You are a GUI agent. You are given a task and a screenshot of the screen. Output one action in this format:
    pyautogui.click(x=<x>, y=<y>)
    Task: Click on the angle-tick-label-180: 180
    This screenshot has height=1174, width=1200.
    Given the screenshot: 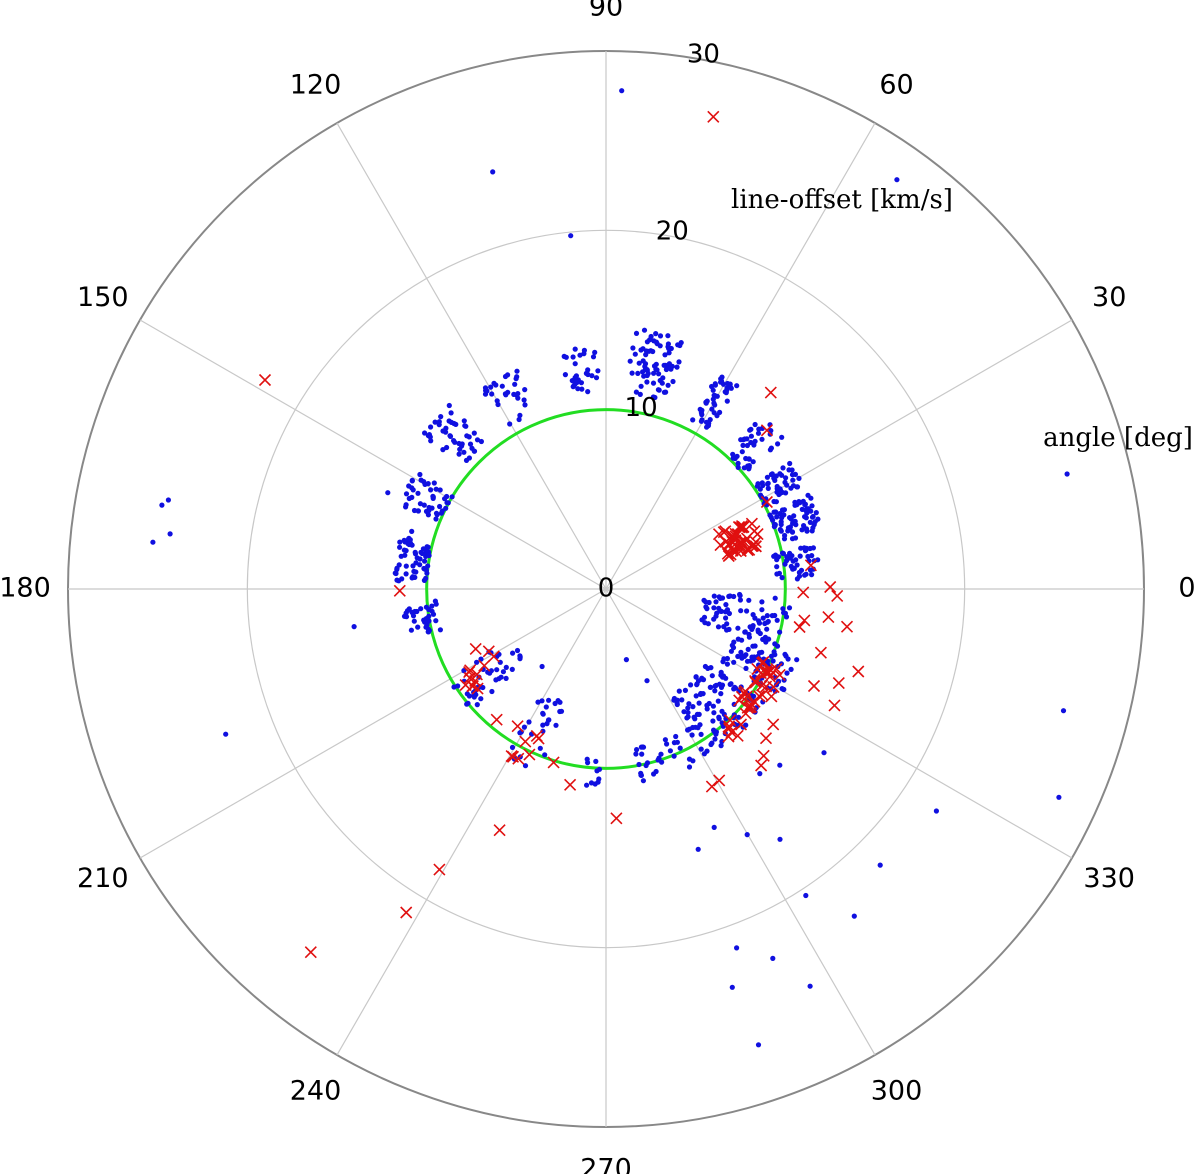 What is the action you would take?
    pyautogui.click(x=25, y=588)
    